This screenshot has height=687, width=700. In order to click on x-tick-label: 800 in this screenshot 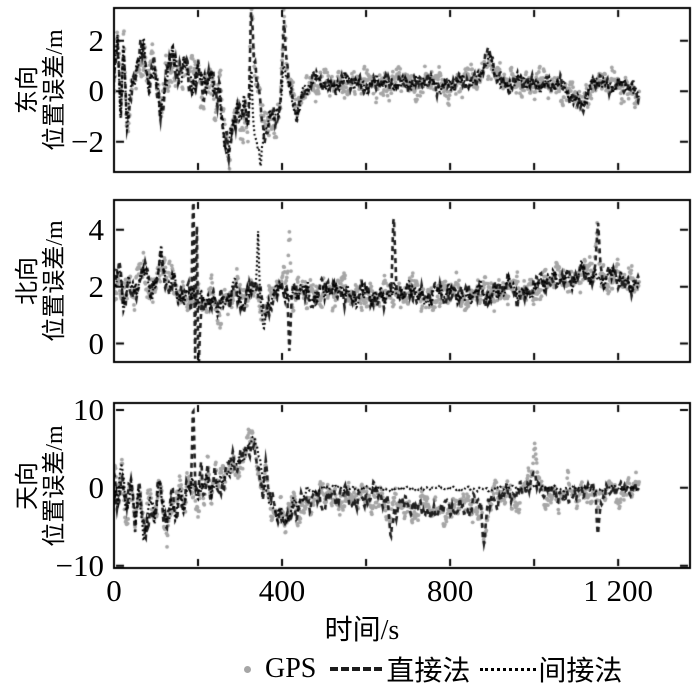, I will do `click(450, 590)`.